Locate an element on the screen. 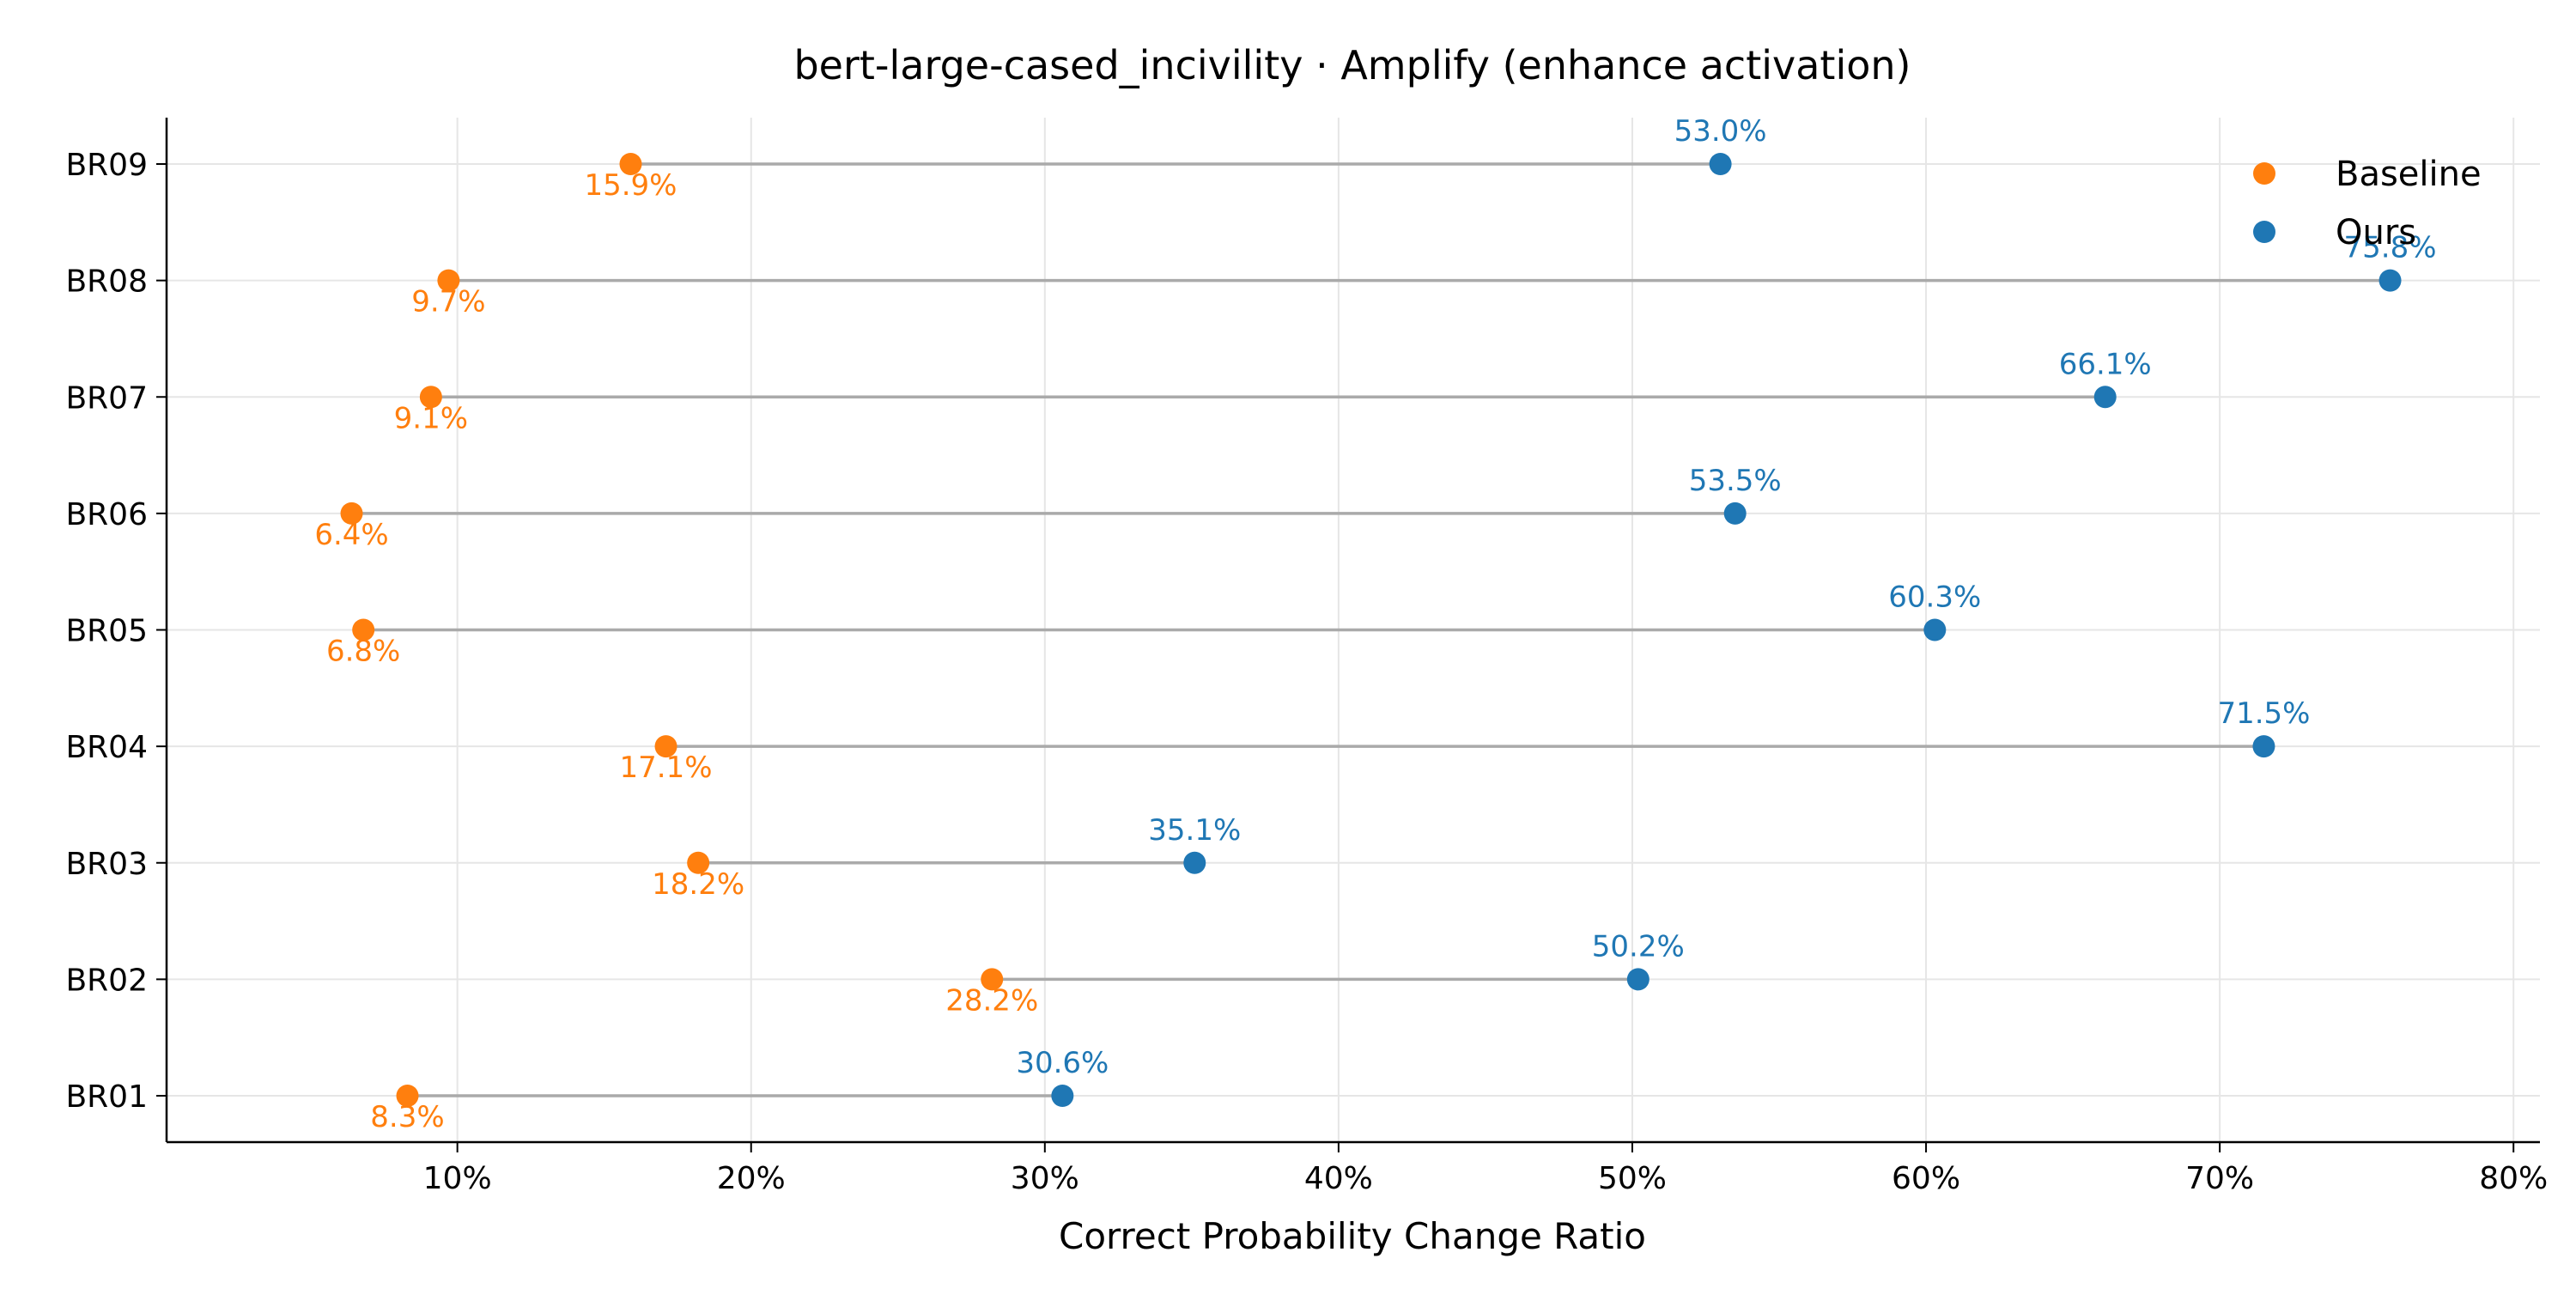 Image resolution: width=2576 pixels, height=1301 pixels. legend: Baseline Ours is located at coordinates (2368, 204).